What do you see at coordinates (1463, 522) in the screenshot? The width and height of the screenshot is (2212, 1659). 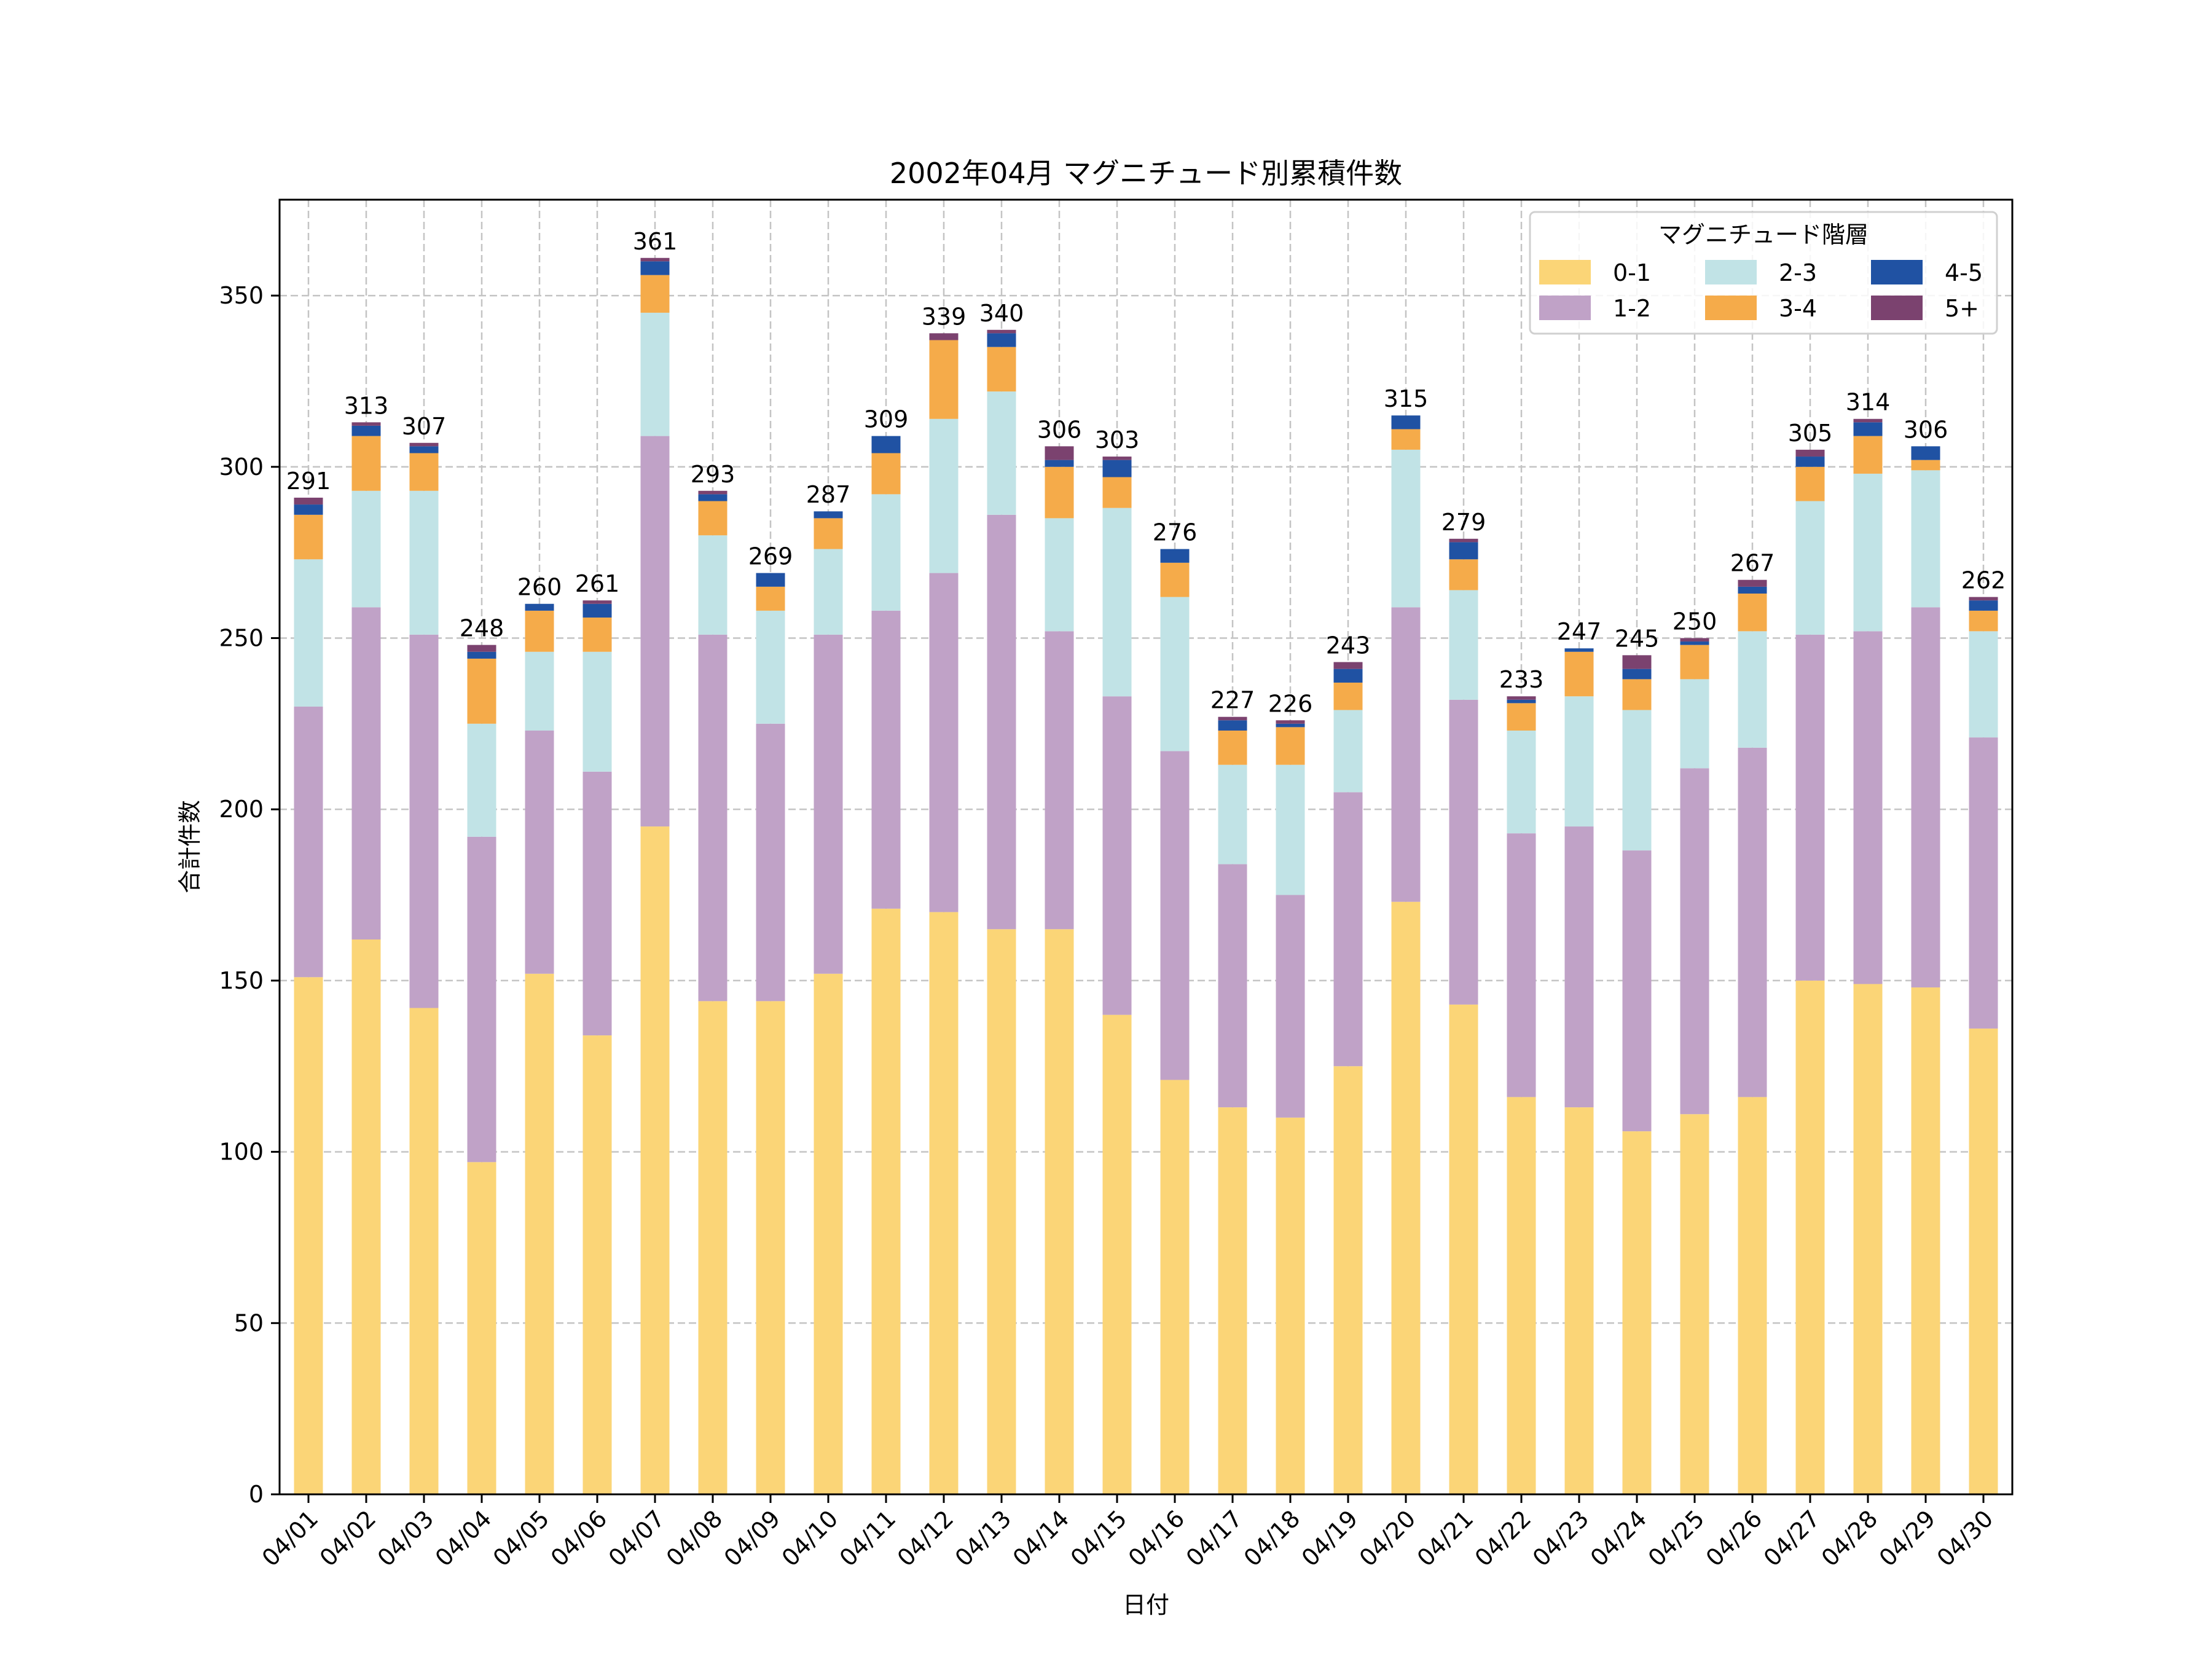 I see `total-label: 279` at bounding box center [1463, 522].